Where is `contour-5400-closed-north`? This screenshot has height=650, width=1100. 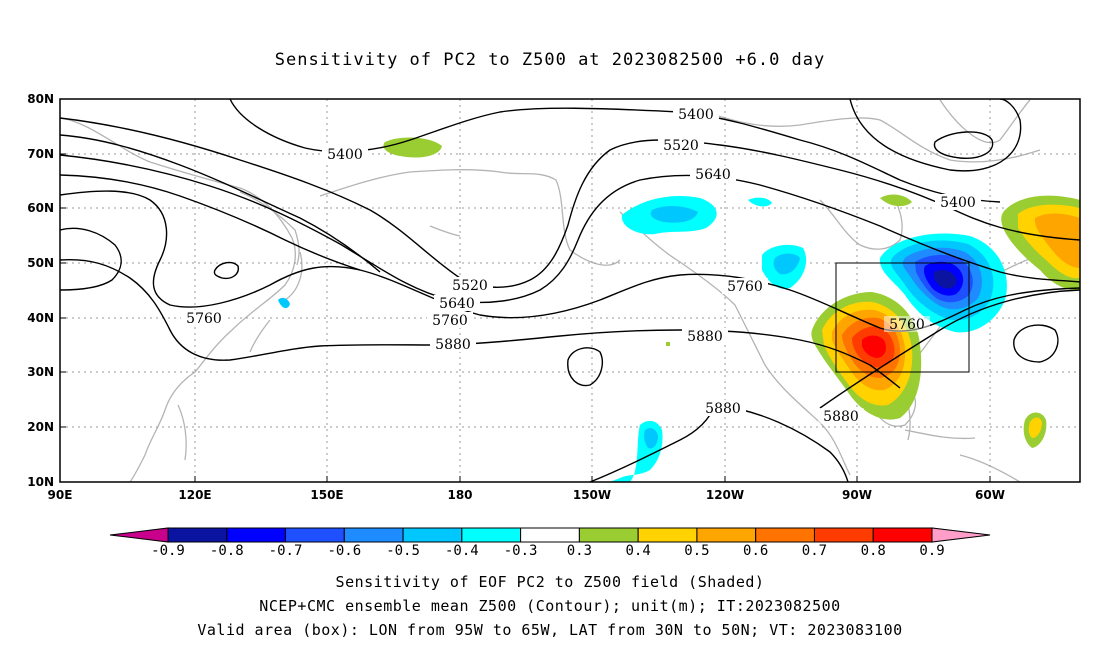
contour-5400-closed-north is located at coordinates (935, 135).